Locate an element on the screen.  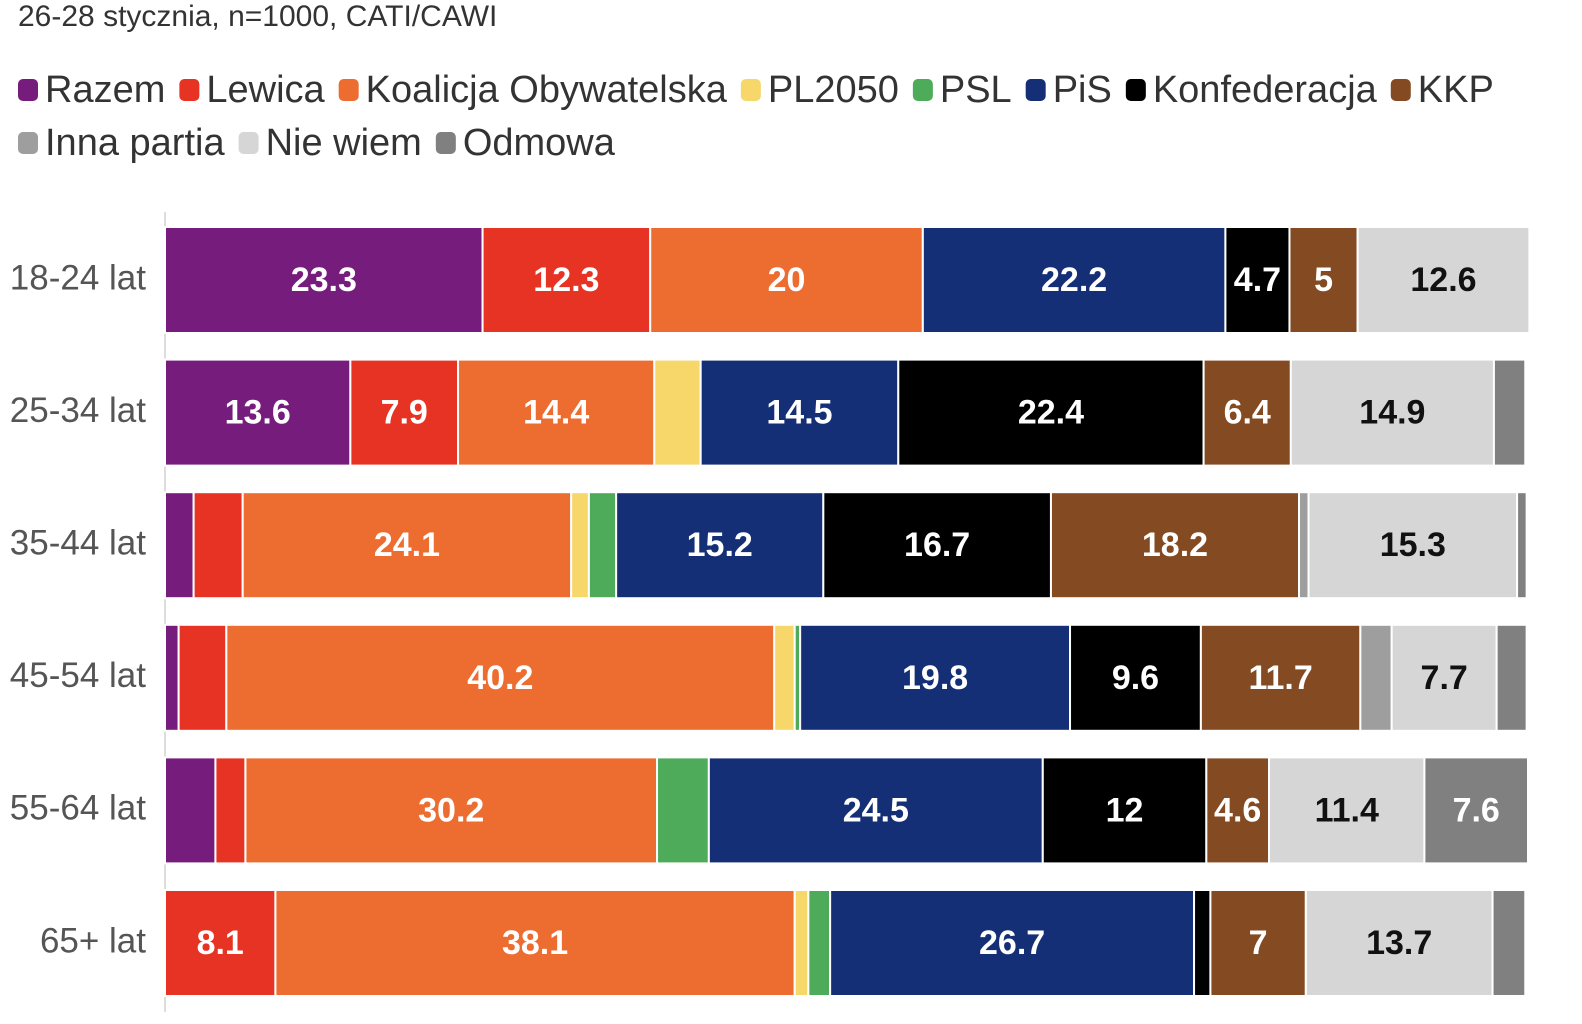
legend-label: Razem is located at coordinates (105, 90).